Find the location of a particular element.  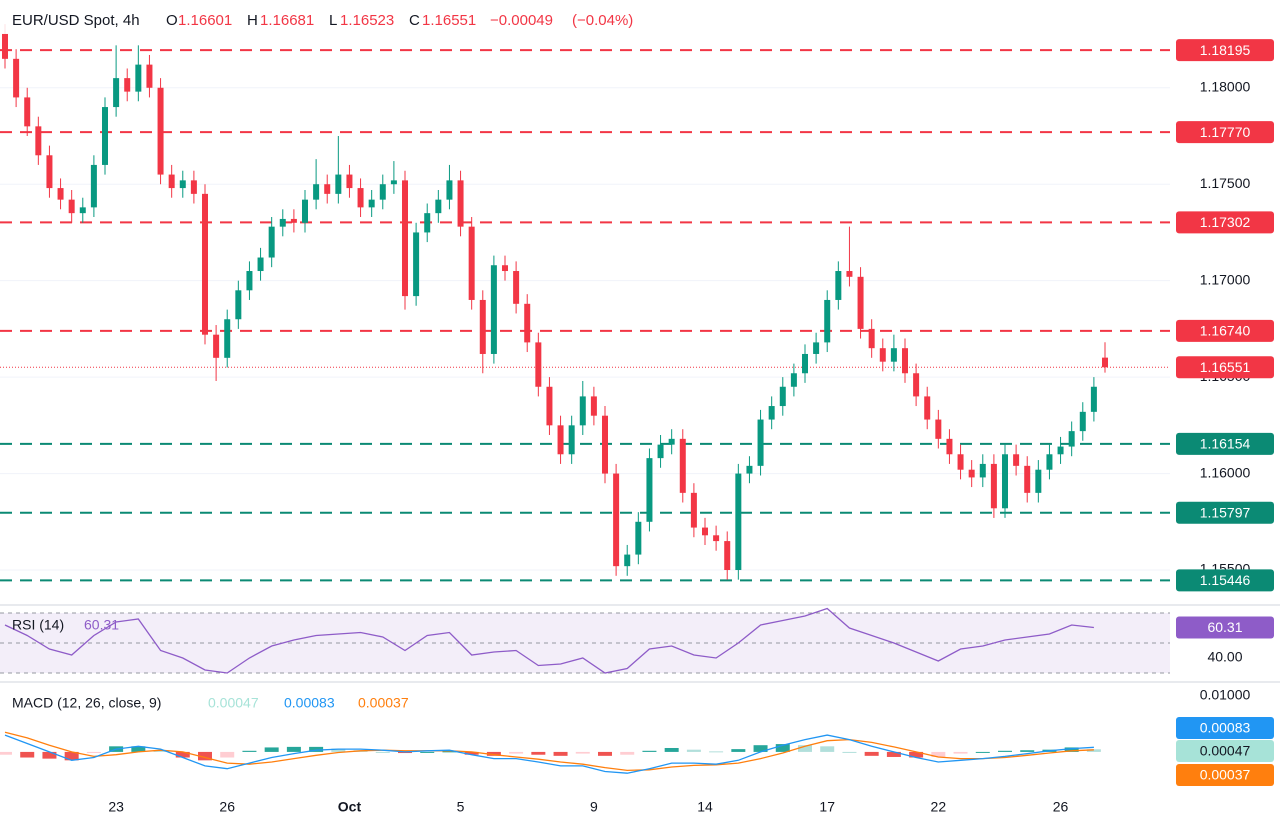

open-label: O is located at coordinates (172, 20).